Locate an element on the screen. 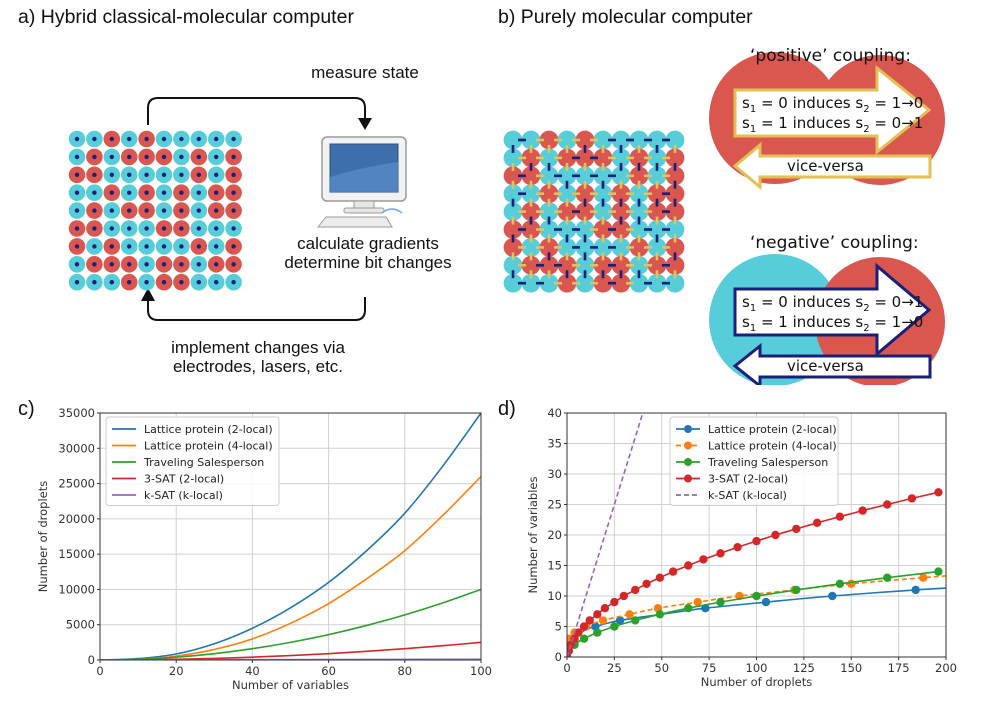 The width and height of the screenshot is (1000, 709). measure-arrow is located at coordinates (256, 111).